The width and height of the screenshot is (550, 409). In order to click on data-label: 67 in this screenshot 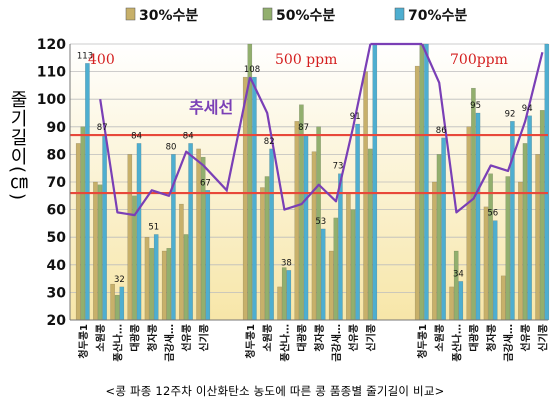, I will do `click(205, 183)`.